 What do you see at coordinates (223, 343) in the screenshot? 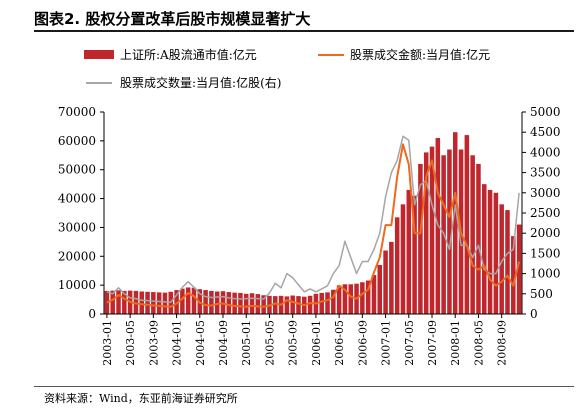
I see `x-tick-label: 2004-09` at bounding box center [223, 343].